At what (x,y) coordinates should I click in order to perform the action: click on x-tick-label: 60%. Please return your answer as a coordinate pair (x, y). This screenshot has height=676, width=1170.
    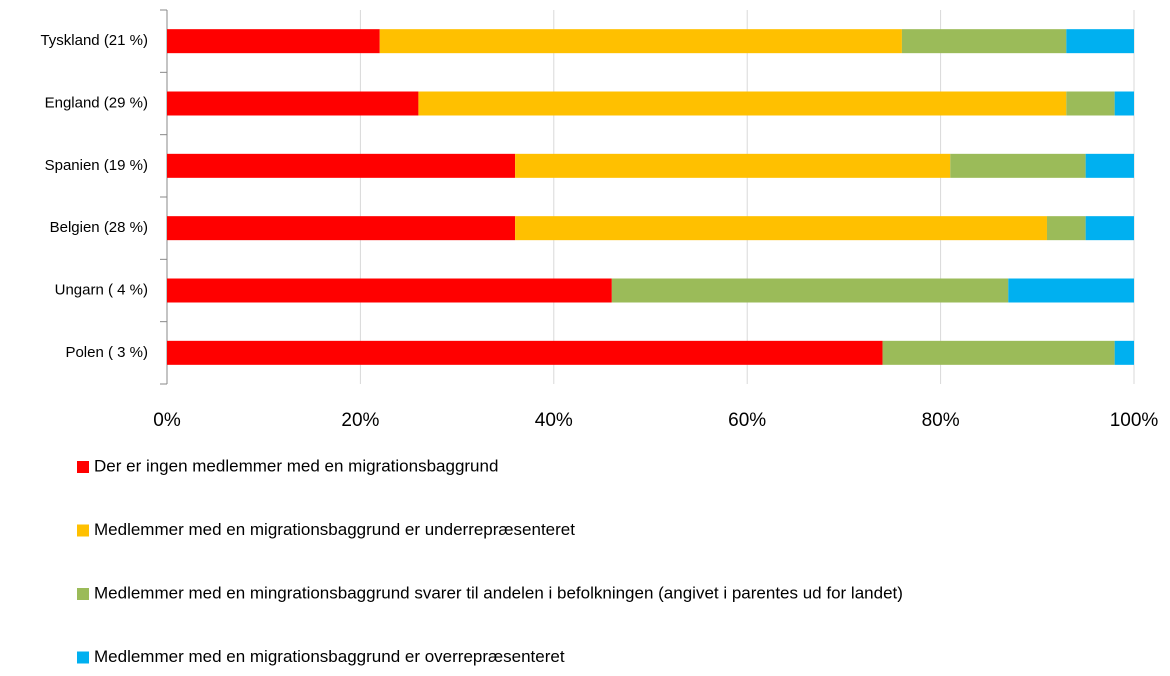
    Looking at the image, I should click on (747, 420).